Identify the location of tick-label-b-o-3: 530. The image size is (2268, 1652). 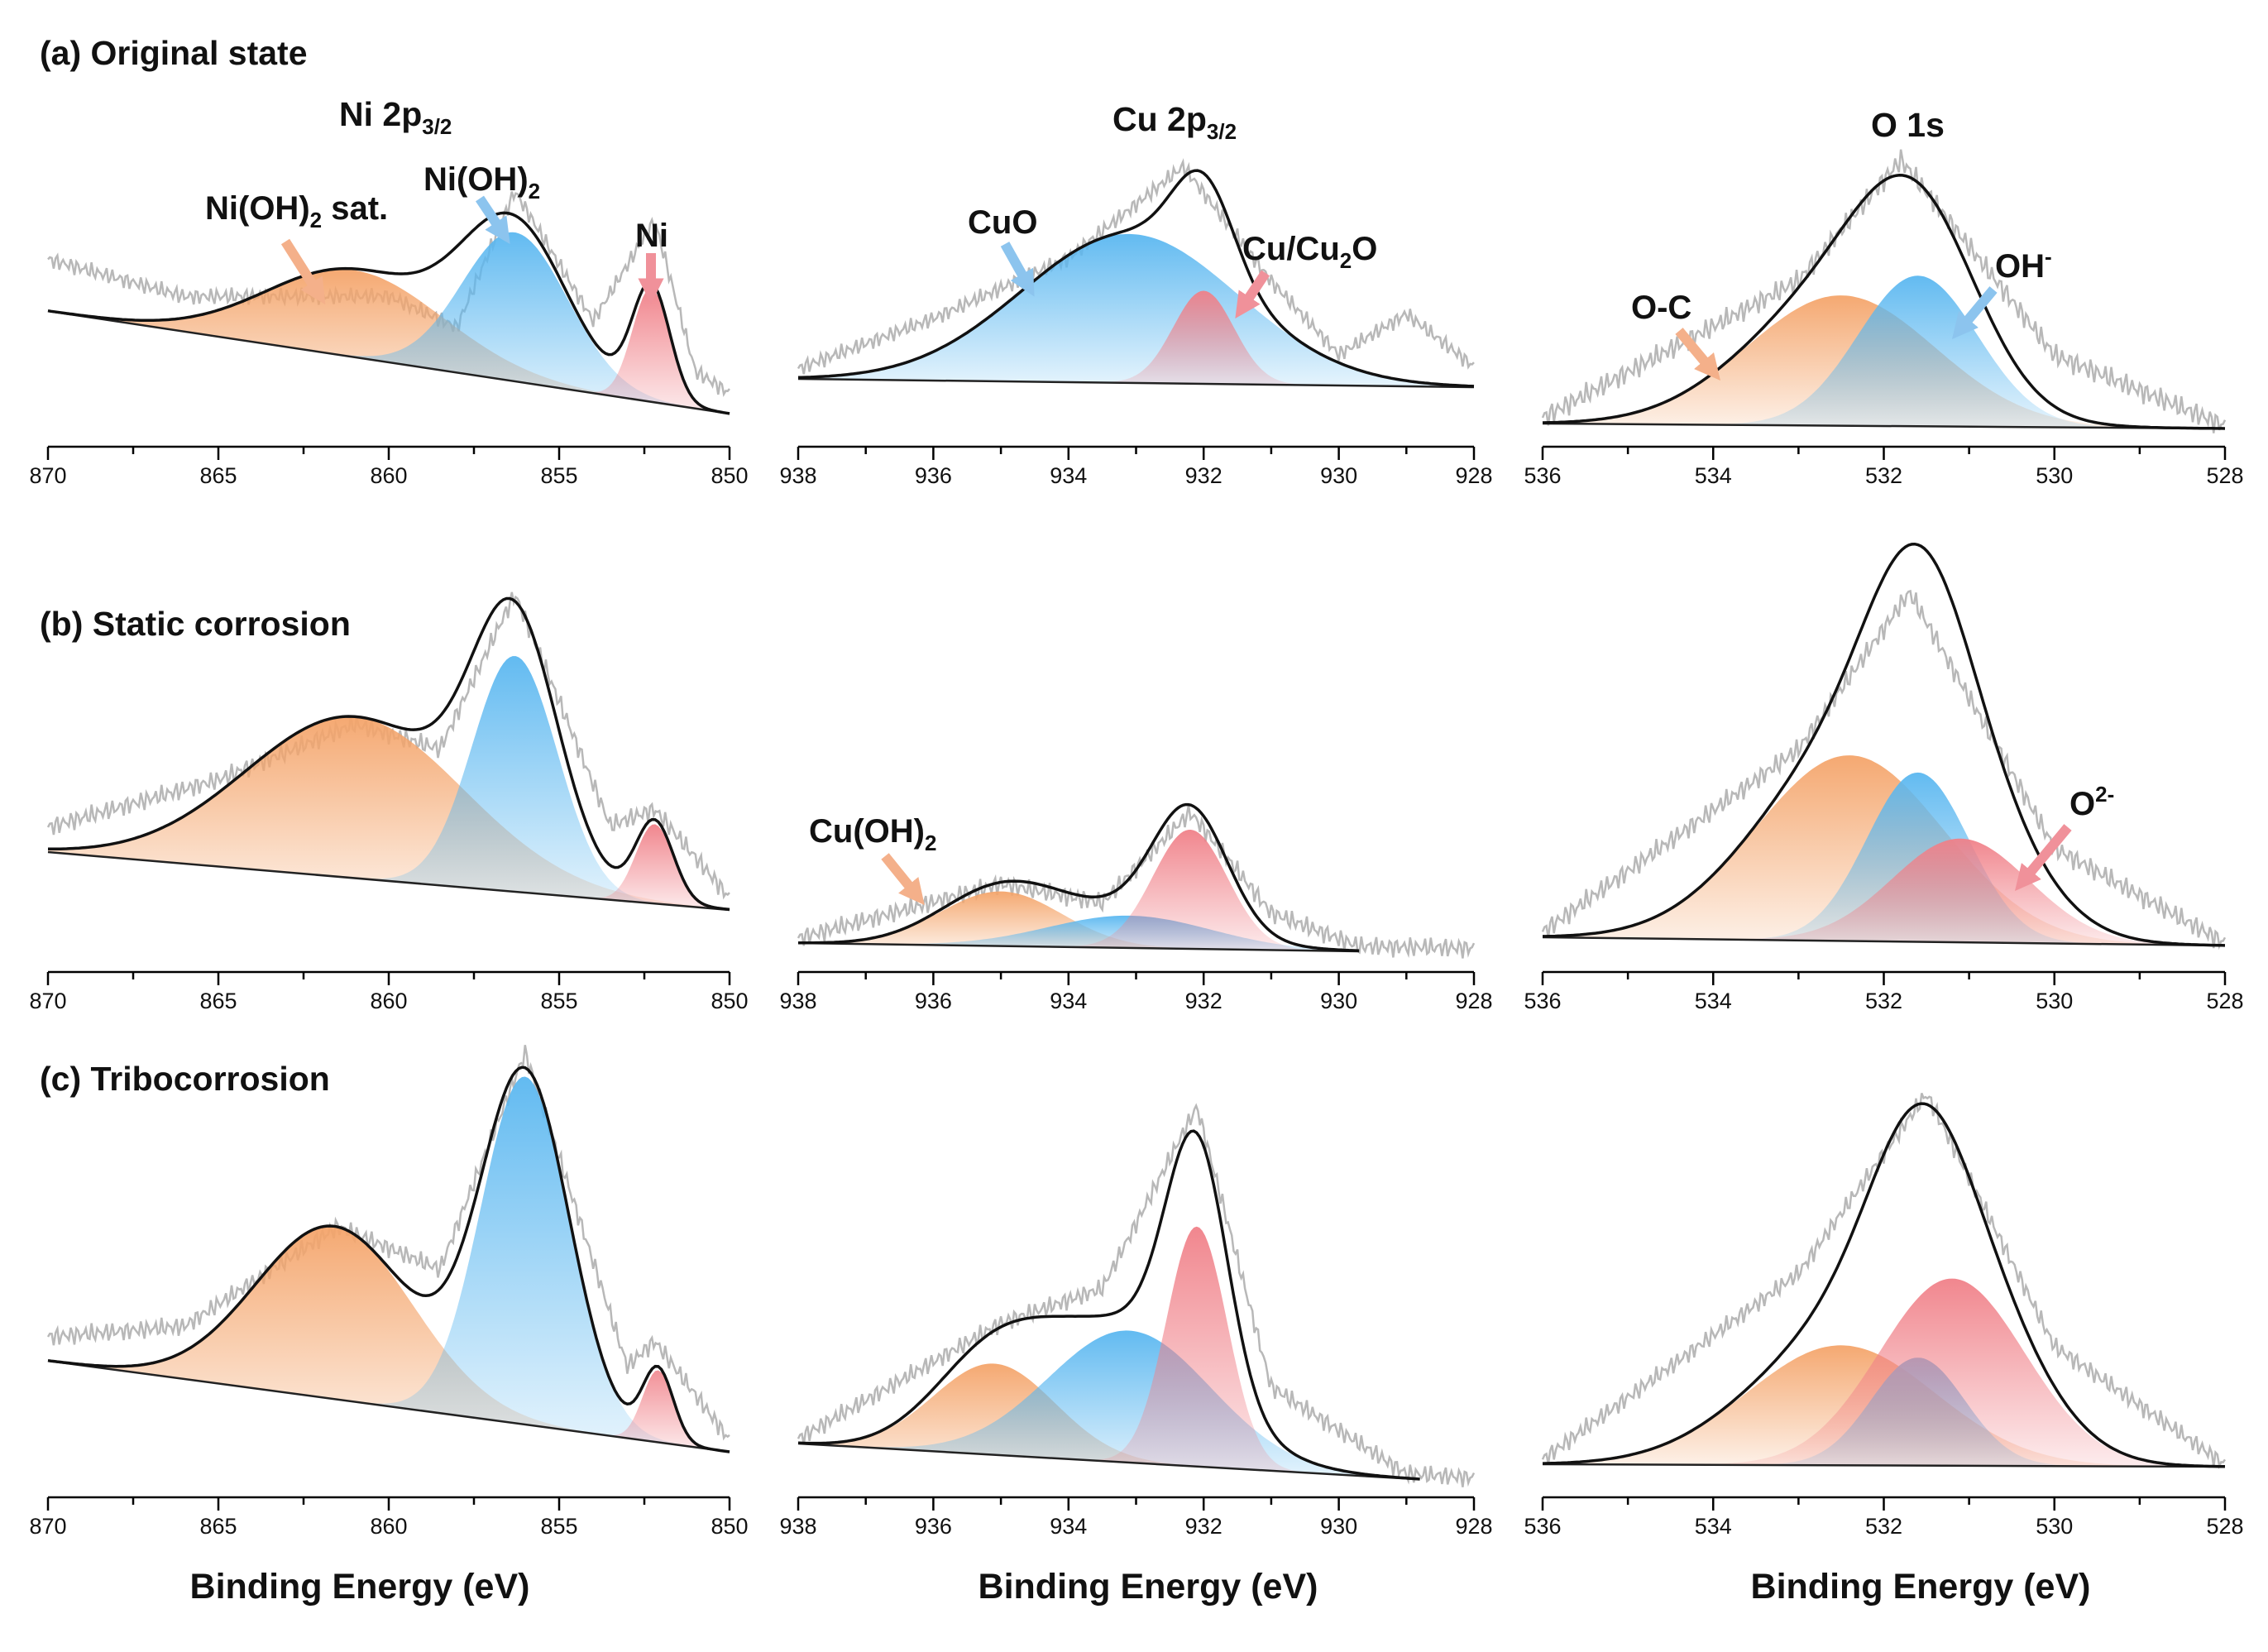
(2054, 1001).